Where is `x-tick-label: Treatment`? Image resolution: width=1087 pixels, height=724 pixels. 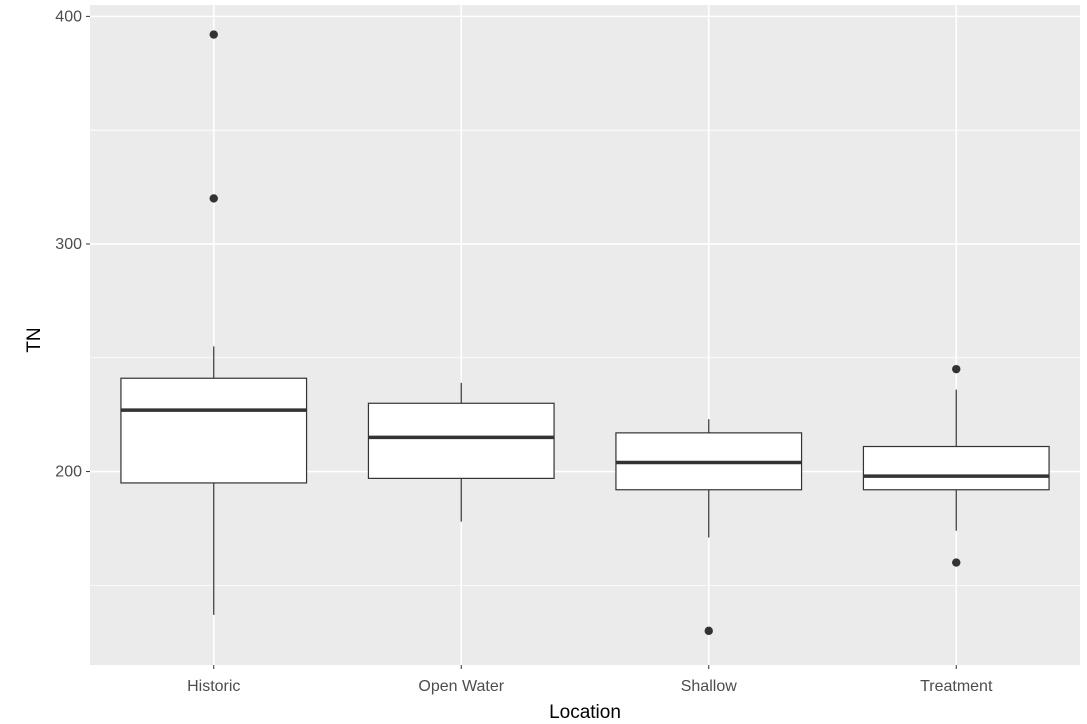 x-tick-label: Treatment is located at coordinates (956, 686).